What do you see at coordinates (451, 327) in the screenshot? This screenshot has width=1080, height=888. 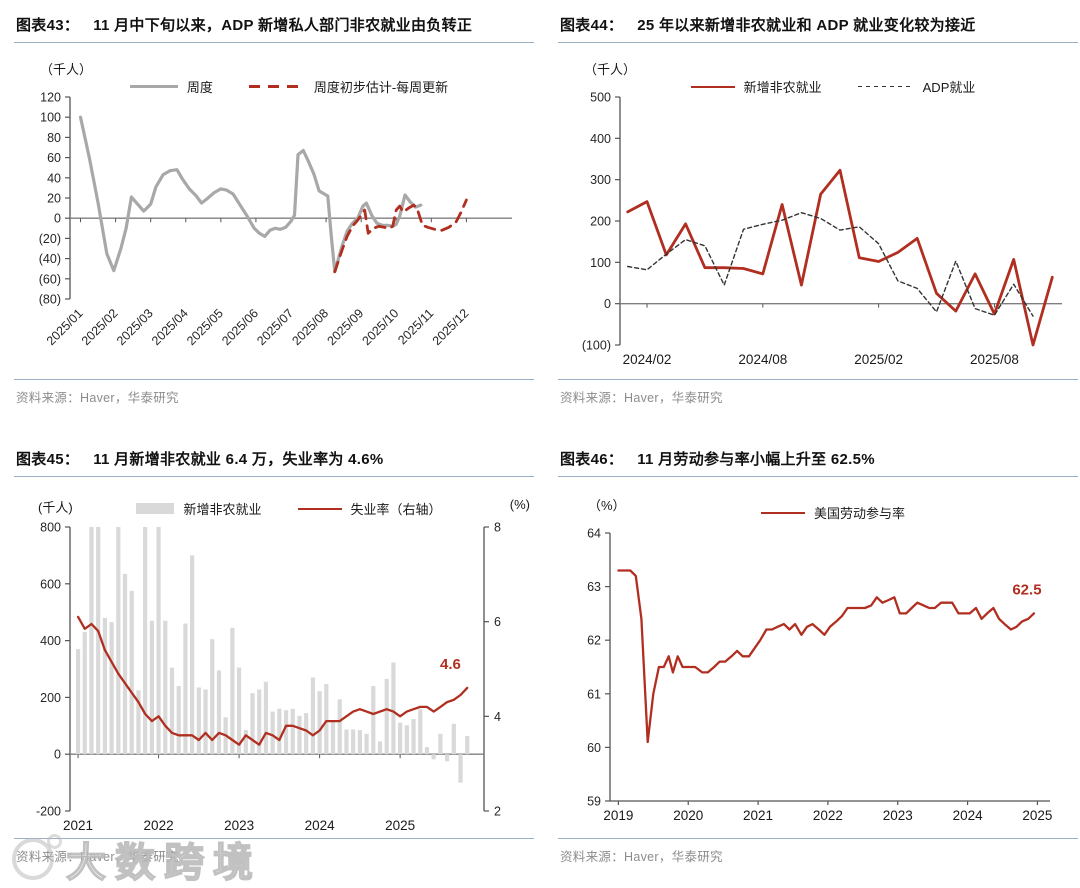 I see `svg-text: 2025/12` at bounding box center [451, 327].